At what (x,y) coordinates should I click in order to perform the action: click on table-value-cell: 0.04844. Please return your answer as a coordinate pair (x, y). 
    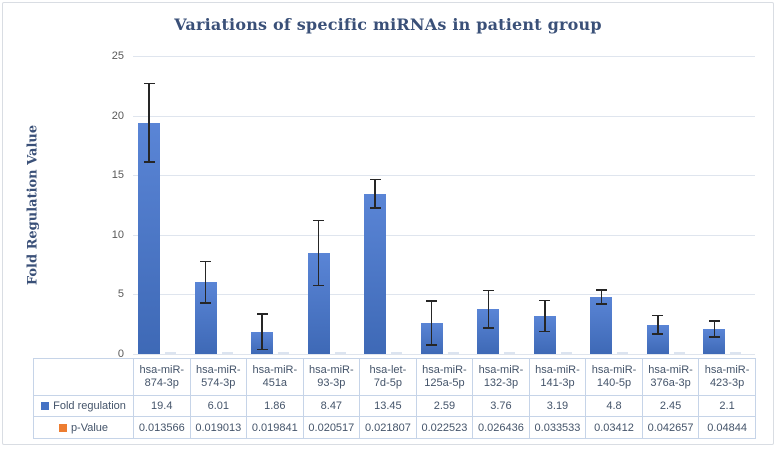
    Looking at the image, I should click on (727, 427).